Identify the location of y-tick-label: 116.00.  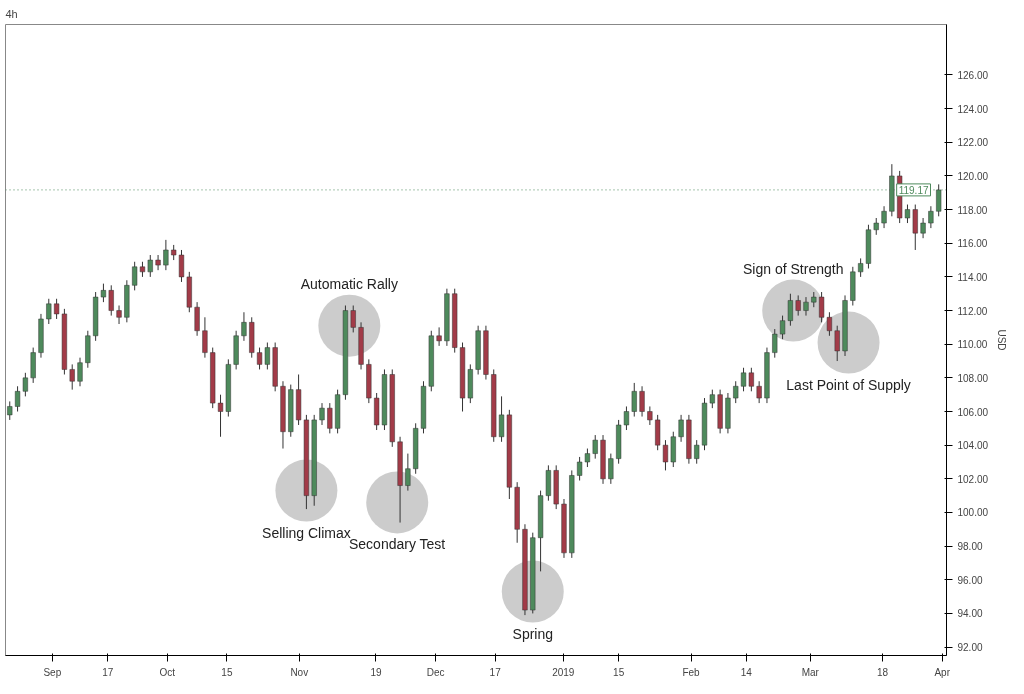
(972, 244).